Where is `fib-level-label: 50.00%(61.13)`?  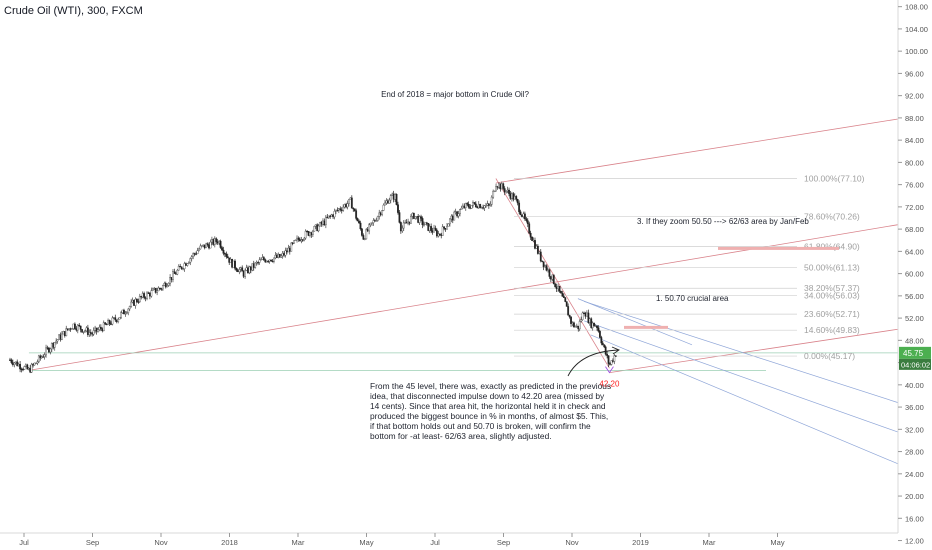 fib-level-label: 50.00%(61.13) is located at coordinates (832, 267).